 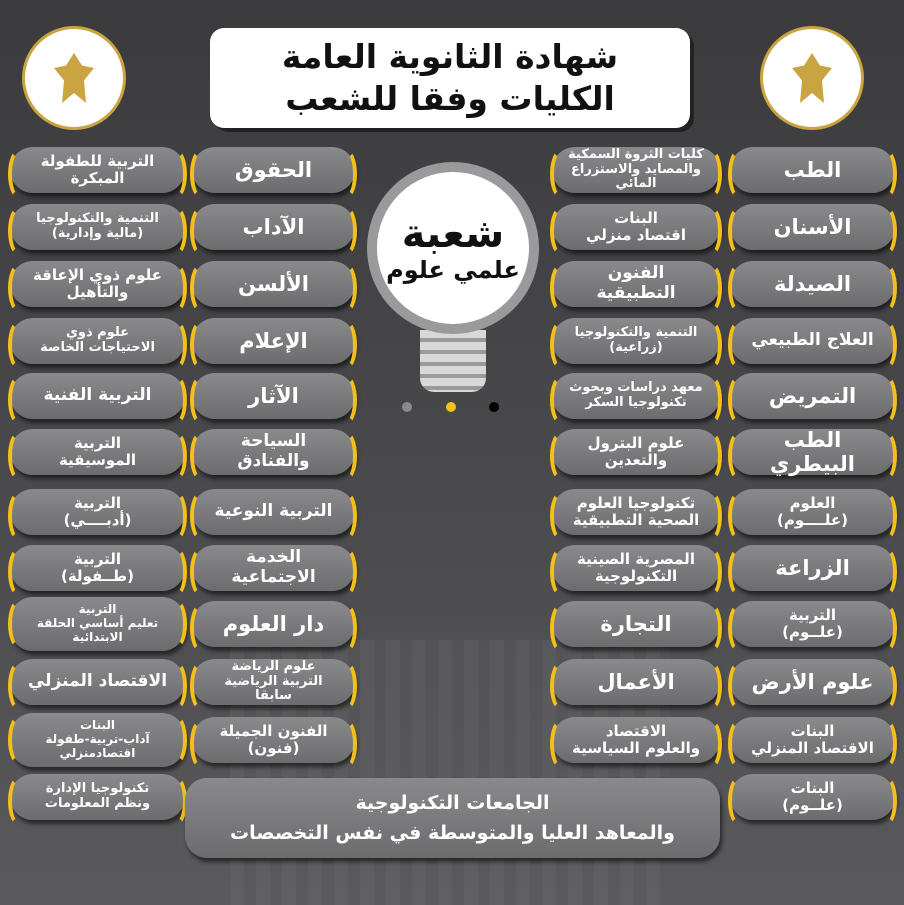 What do you see at coordinates (636, 287) in the screenshot?
I see `college-item: الفنون التطبيقية` at bounding box center [636, 287].